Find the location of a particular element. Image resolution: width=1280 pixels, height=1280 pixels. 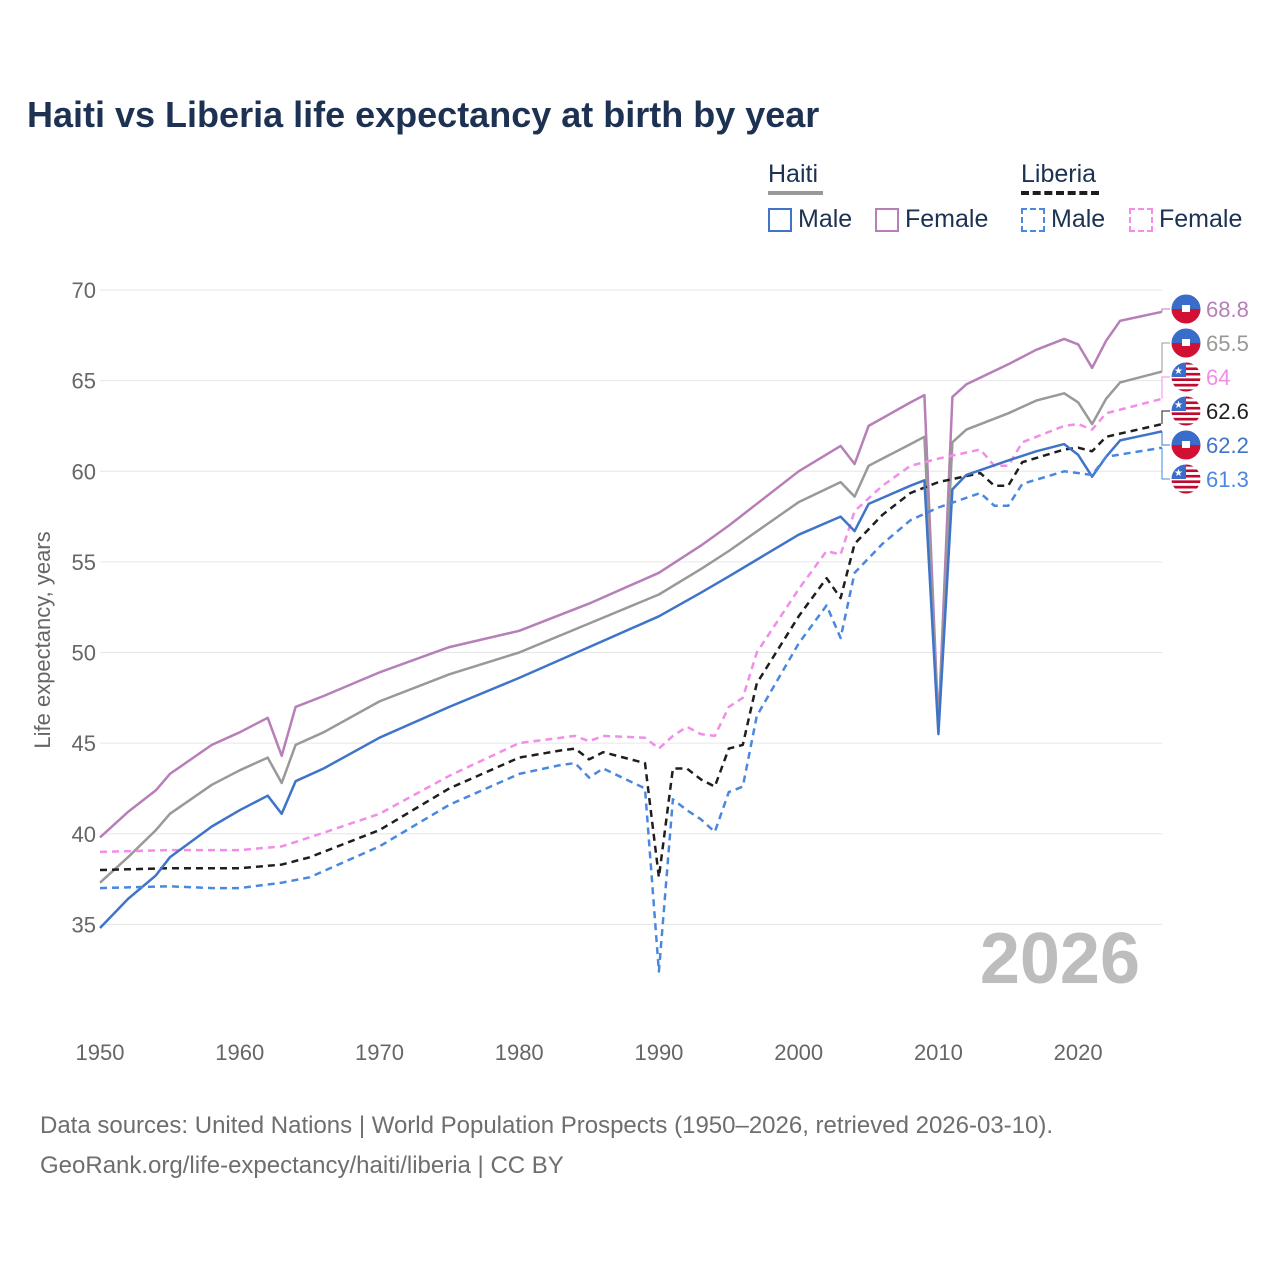

x-tick-label: 1970 is located at coordinates (379, 1052).